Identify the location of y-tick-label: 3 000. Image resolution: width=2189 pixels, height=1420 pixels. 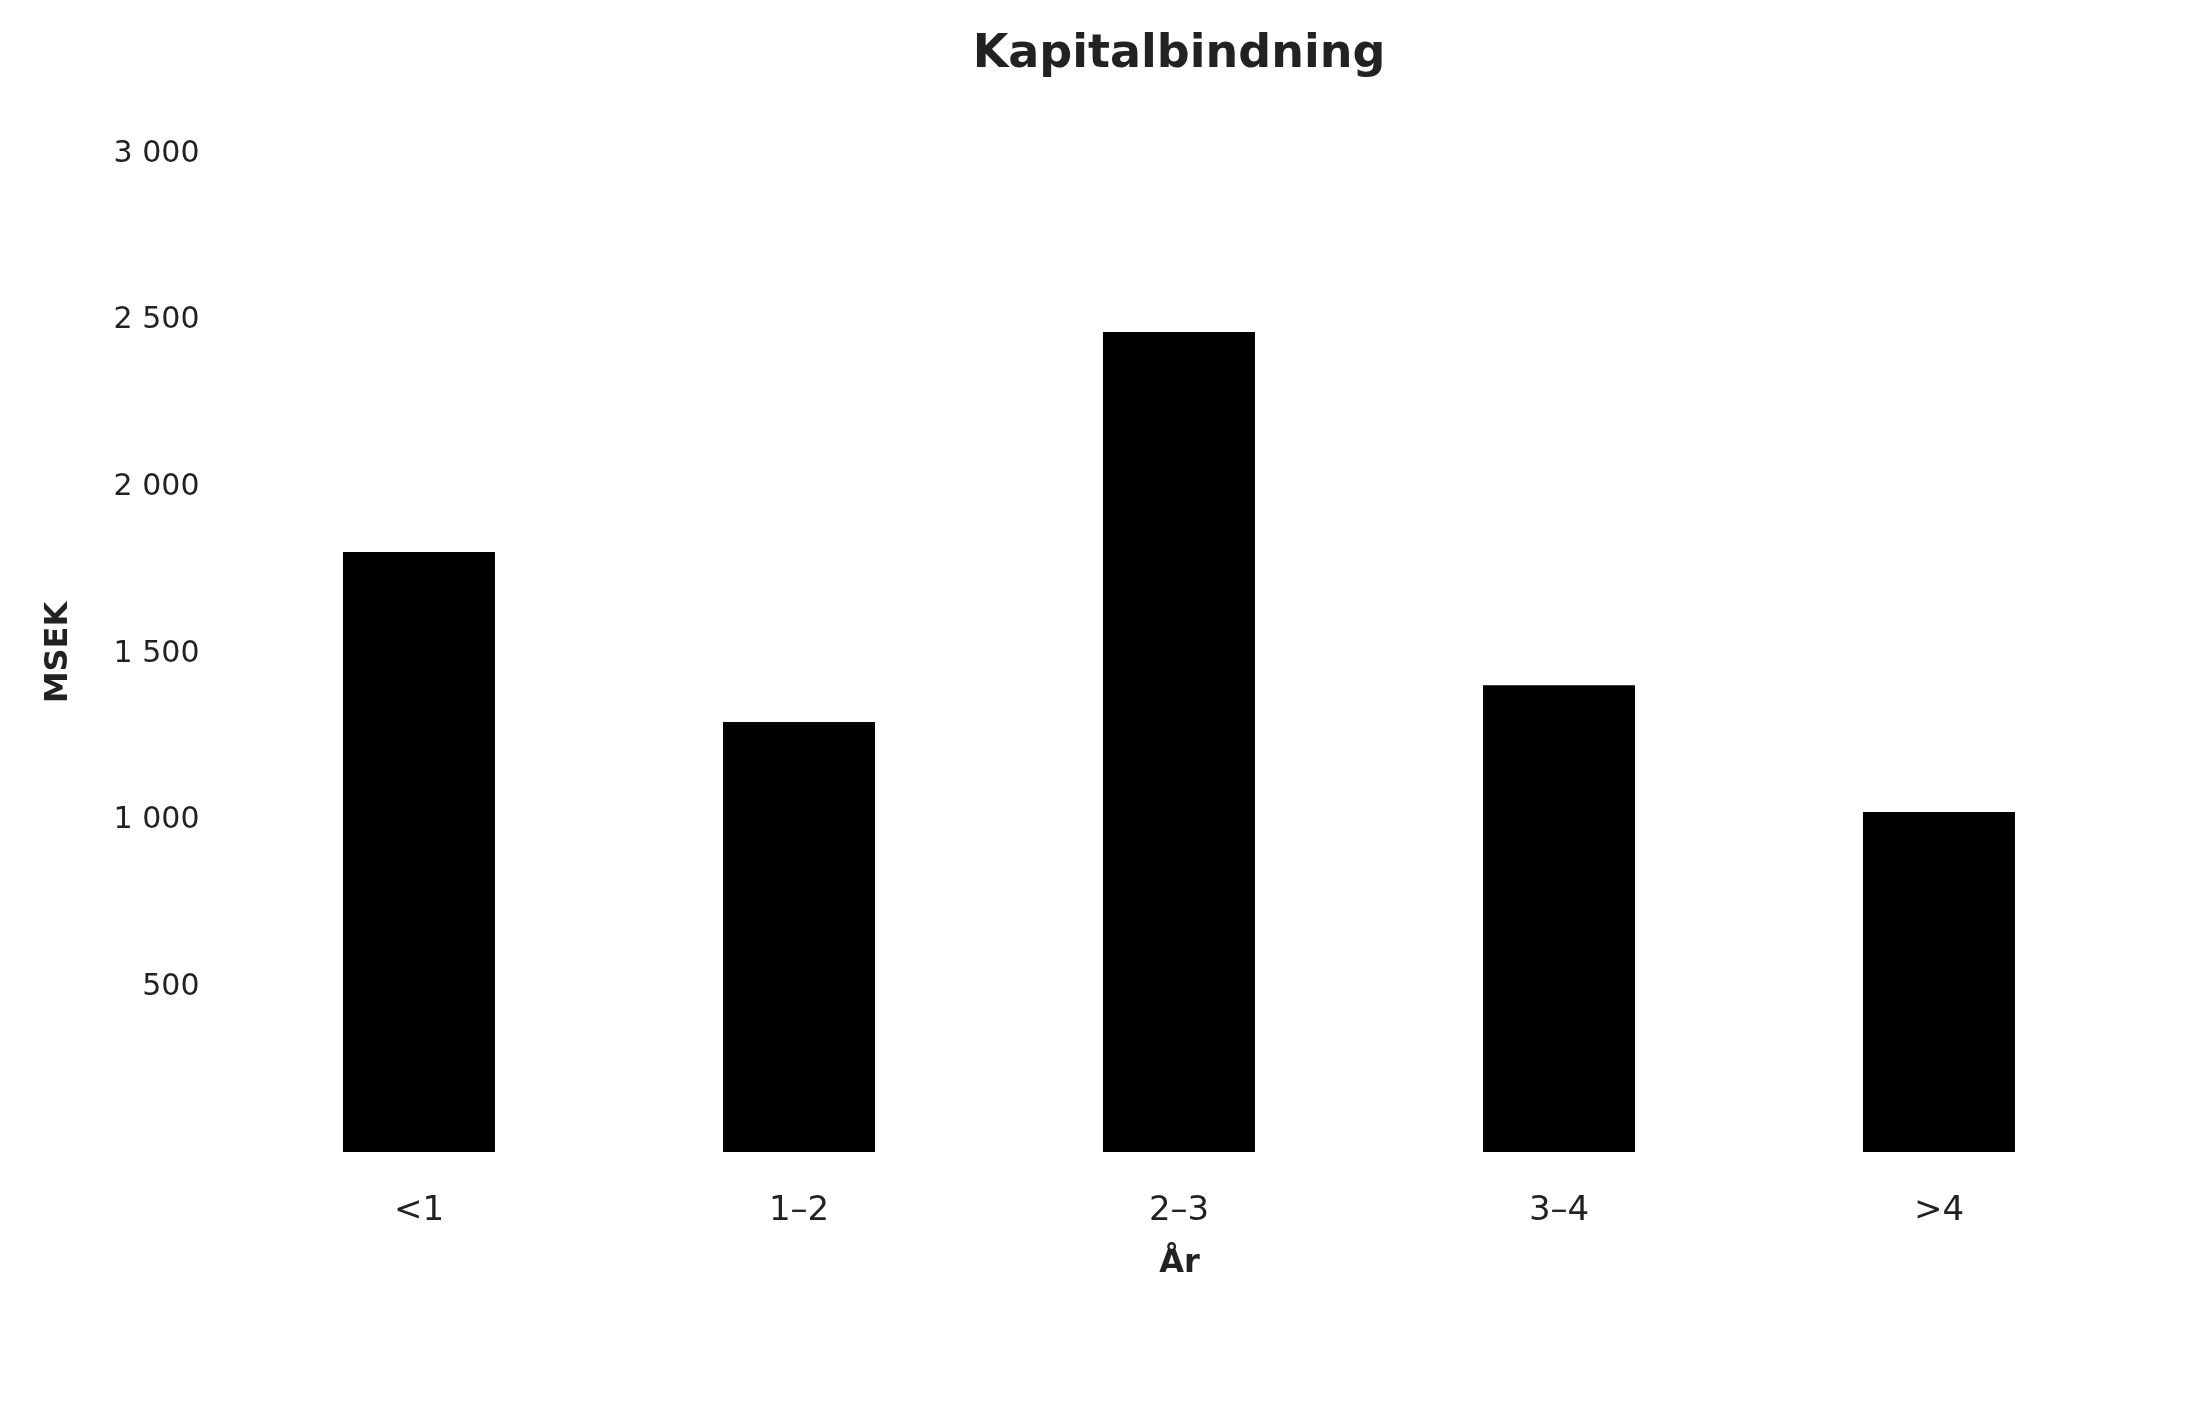
(156, 151).